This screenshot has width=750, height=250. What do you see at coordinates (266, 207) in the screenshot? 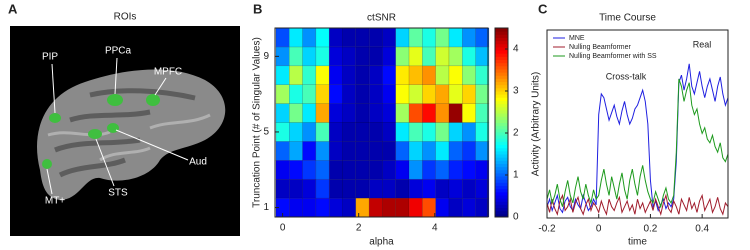
I see `y-tick-label: 1` at bounding box center [266, 207].